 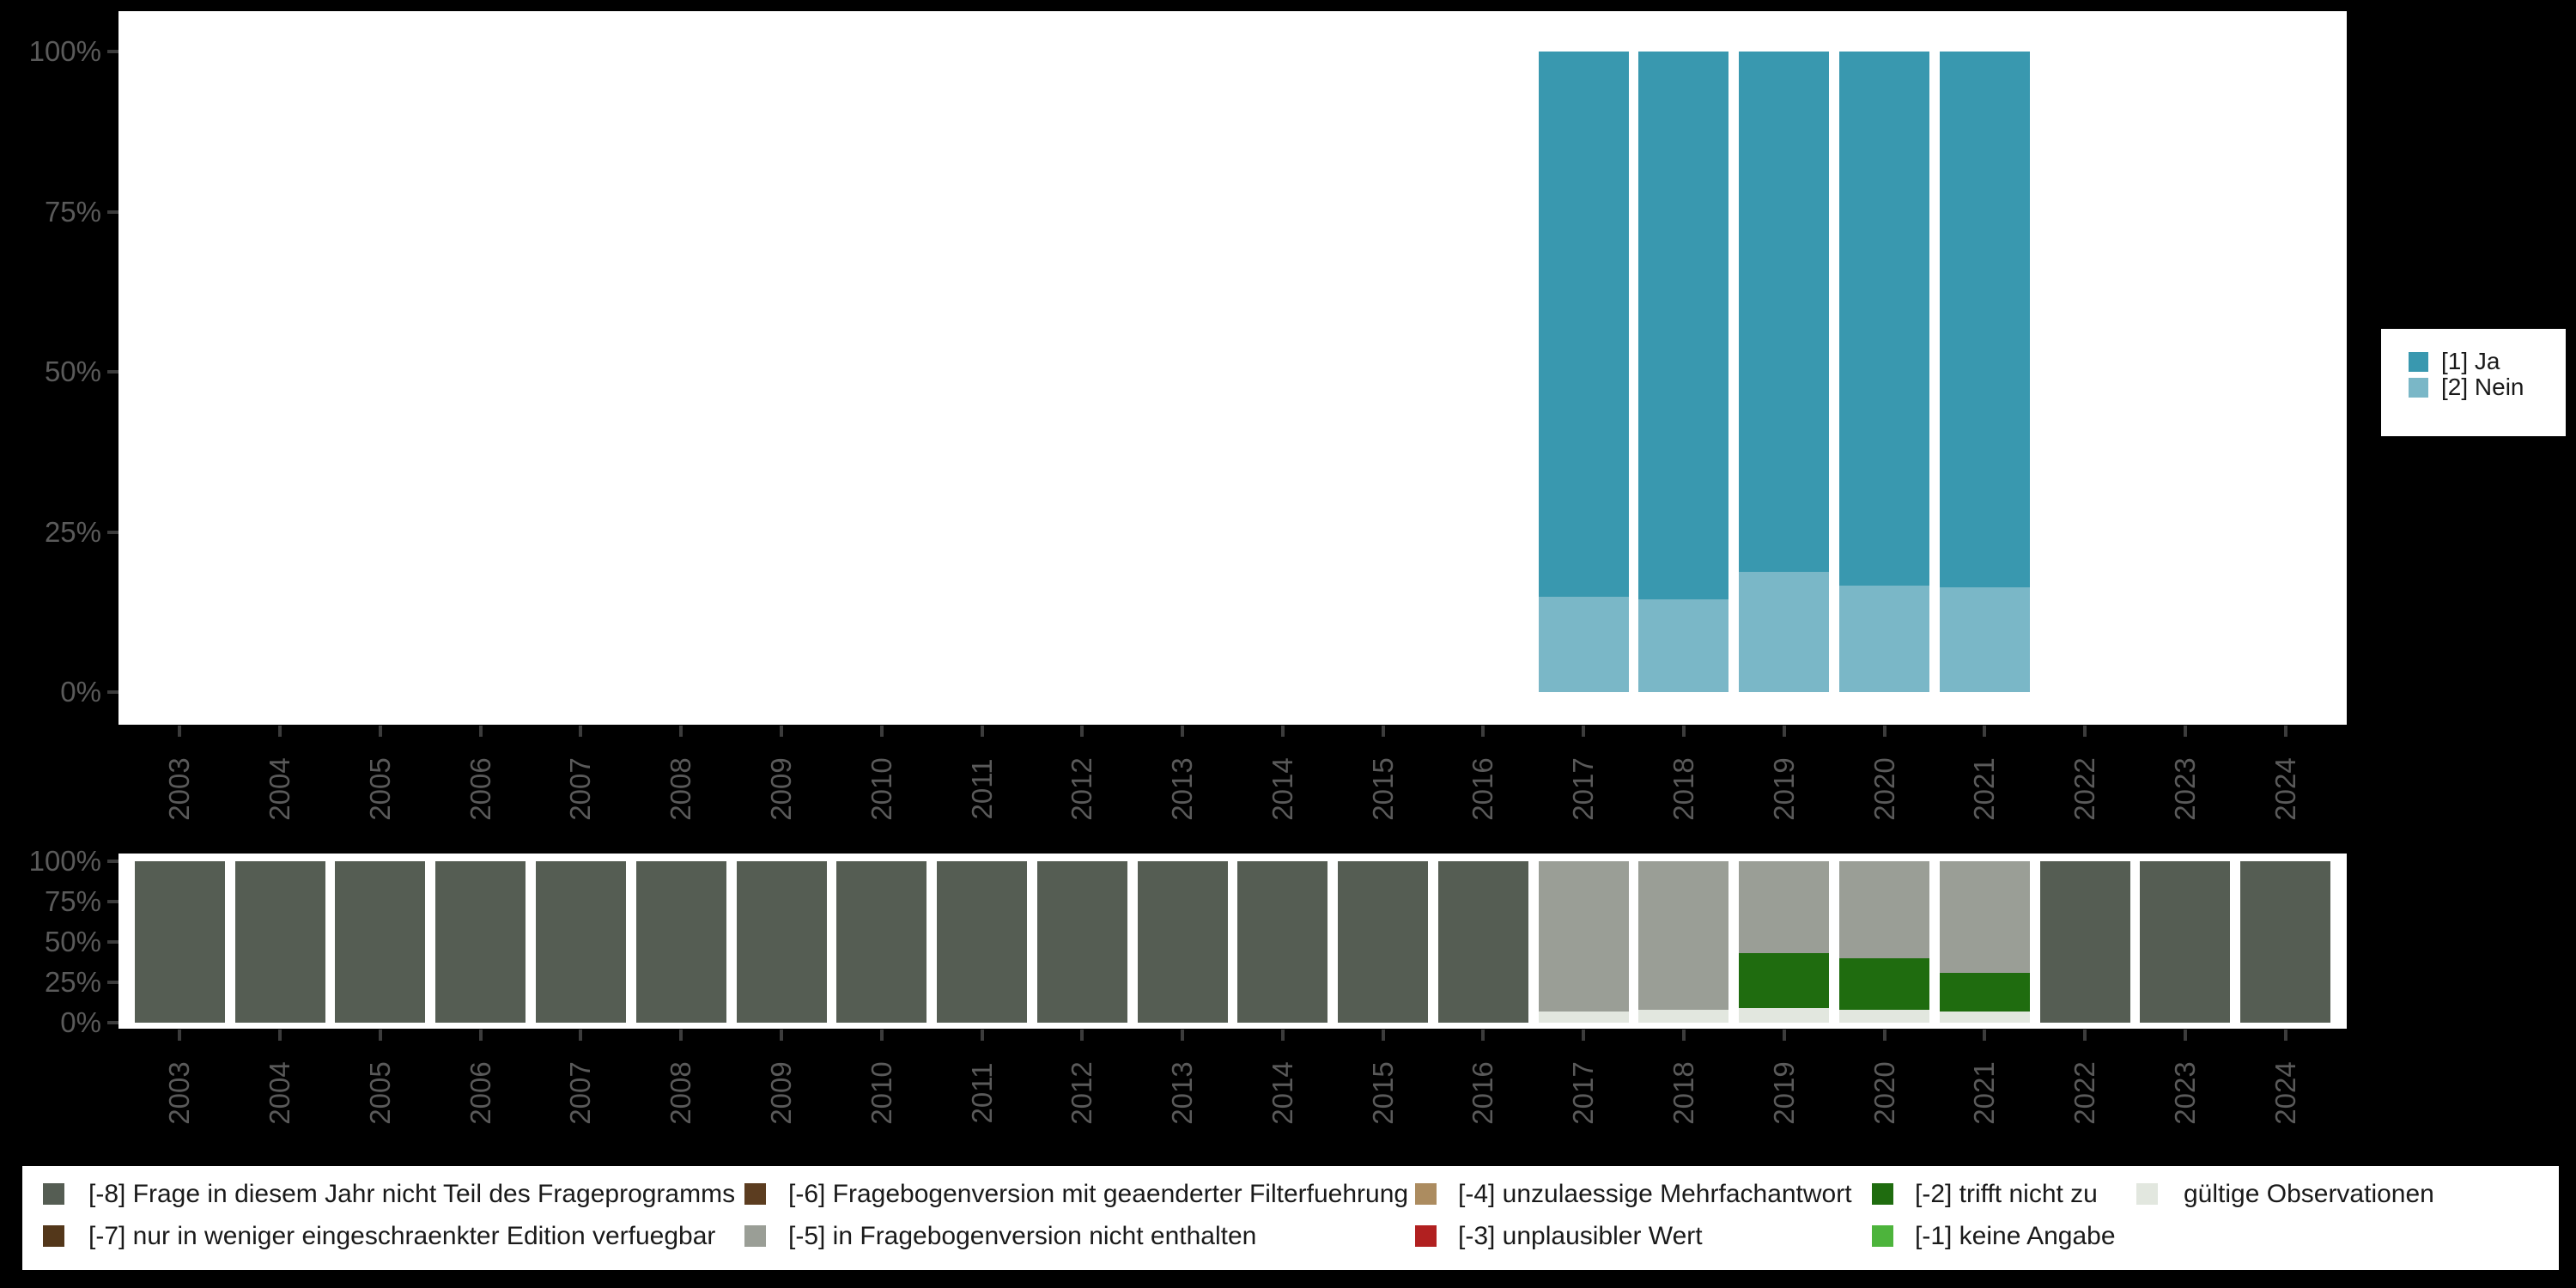 I want to click on x-axis-year-label: 2005, so click(x=379, y=789).